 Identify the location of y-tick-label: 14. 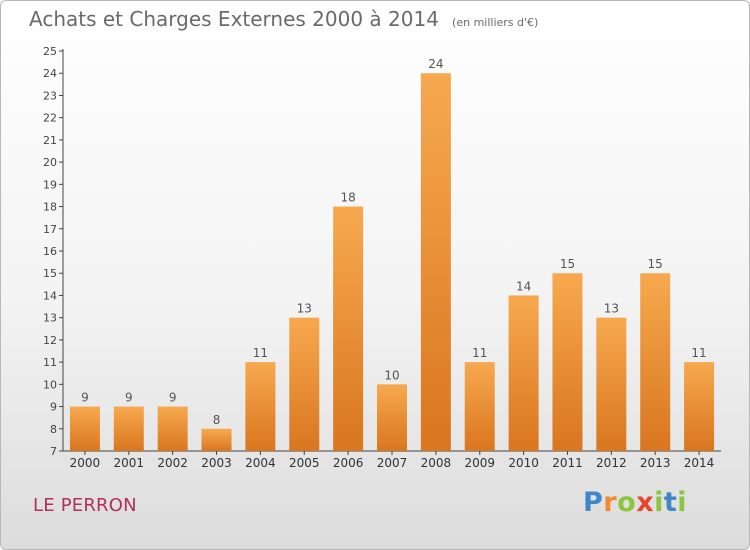
(50, 295).